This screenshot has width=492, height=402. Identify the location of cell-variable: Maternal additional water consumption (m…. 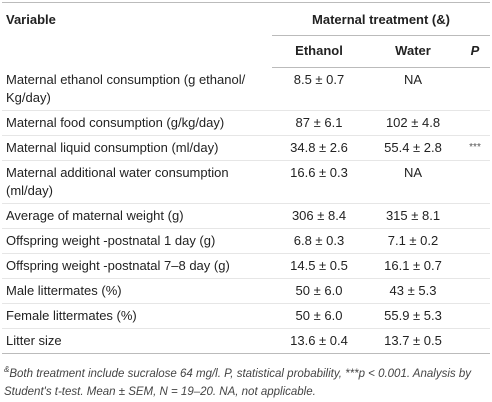
(137, 182).